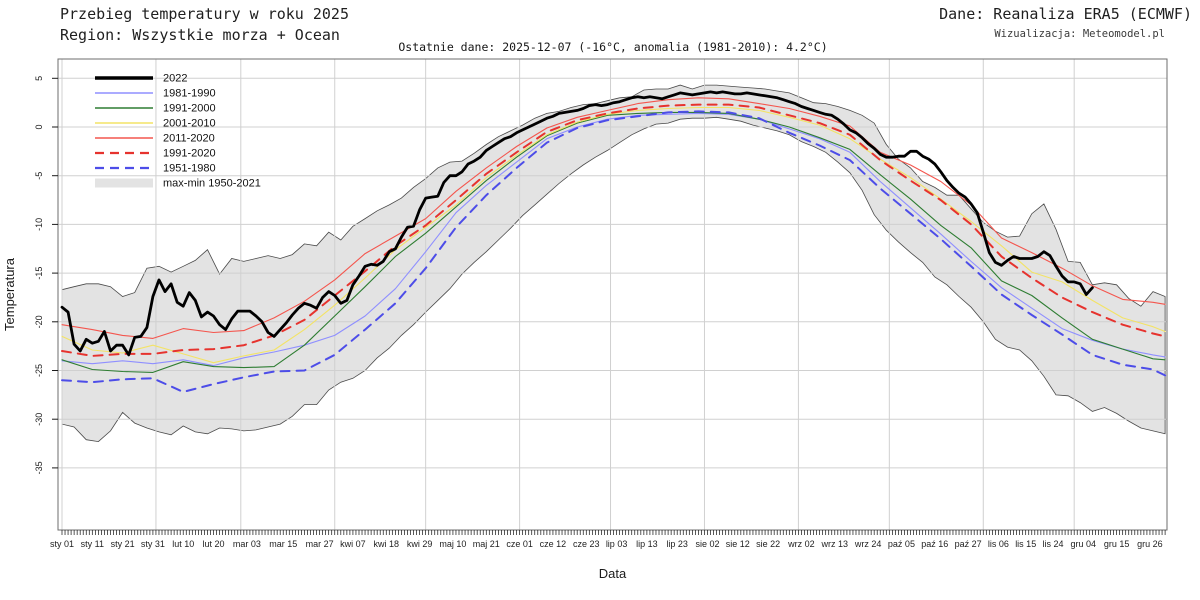  I want to click on x-tick-label: lis 06, so click(998, 544).